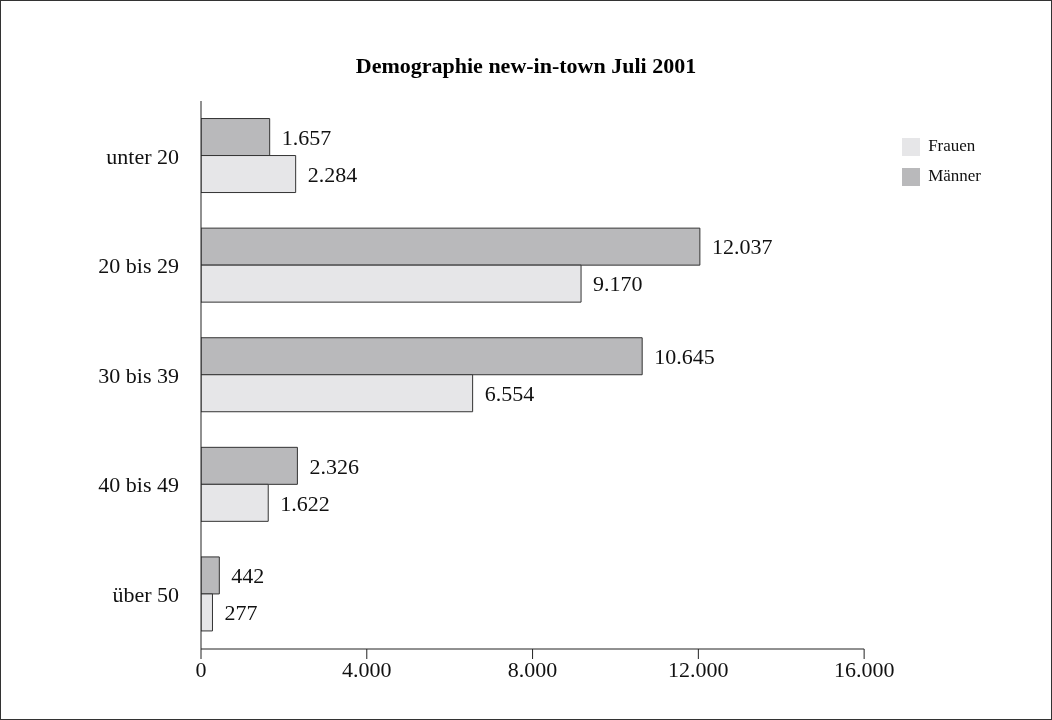 This screenshot has width=1052, height=720. What do you see at coordinates (201, 669) in the screenshot?
I see `x-tick-label: 0` at bounding box center [201, 669].